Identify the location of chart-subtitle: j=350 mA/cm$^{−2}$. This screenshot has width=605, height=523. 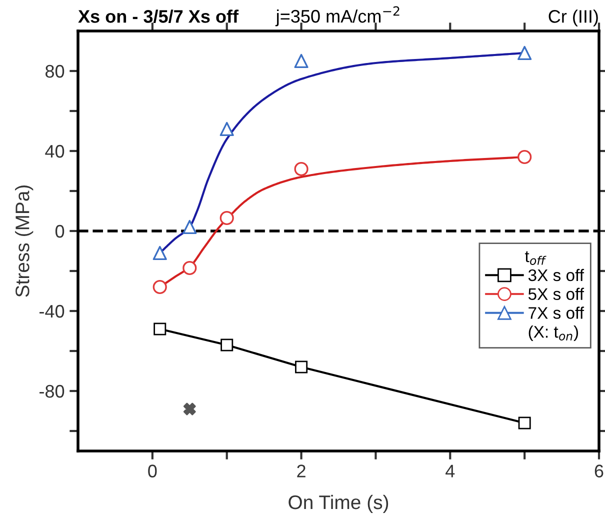
(337, 16).